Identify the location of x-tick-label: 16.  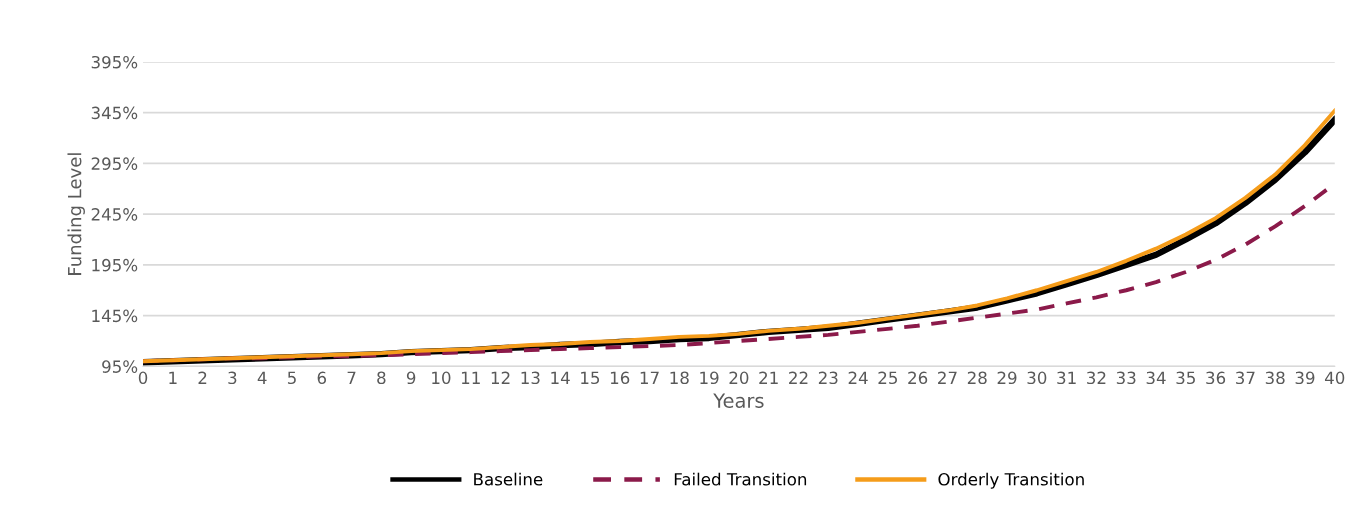
(620, 378).